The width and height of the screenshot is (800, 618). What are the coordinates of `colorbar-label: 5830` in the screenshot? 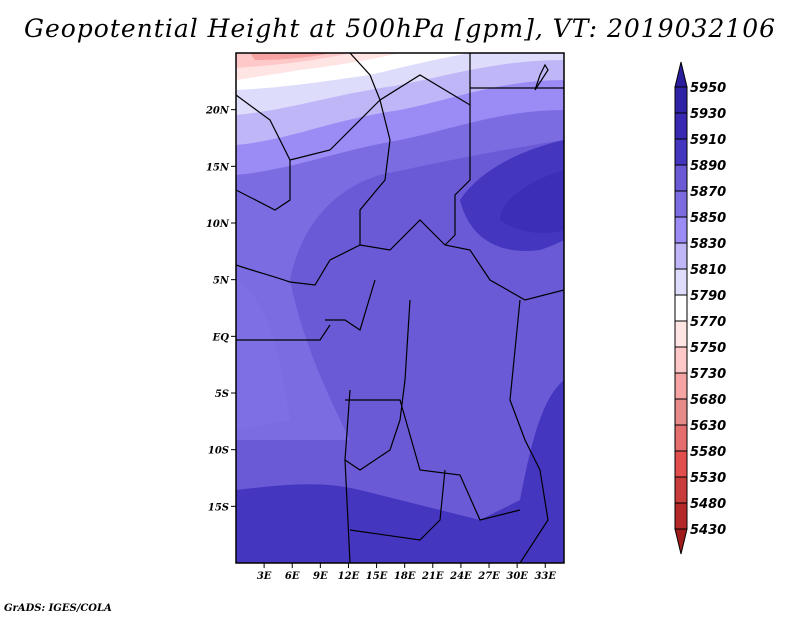 It's located at (708, 244).